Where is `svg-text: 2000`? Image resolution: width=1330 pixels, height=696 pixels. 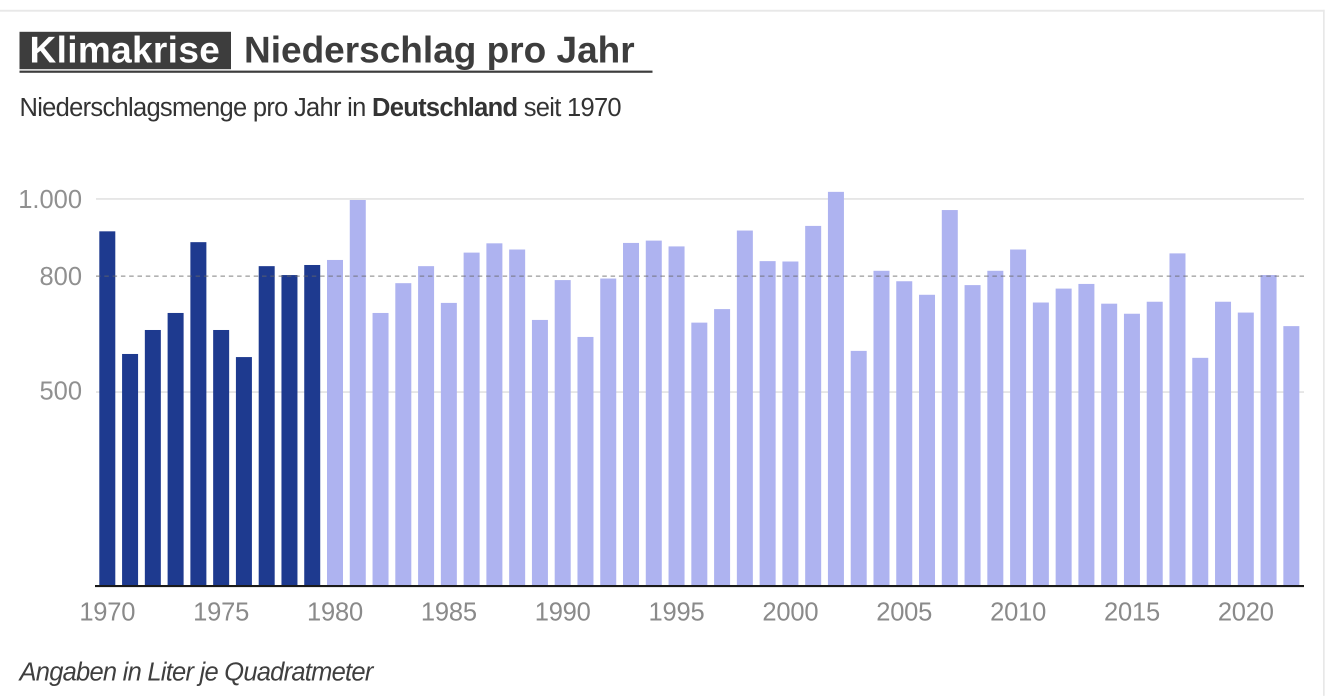
svg-text: 2000 is located at coordinates (790, 613).